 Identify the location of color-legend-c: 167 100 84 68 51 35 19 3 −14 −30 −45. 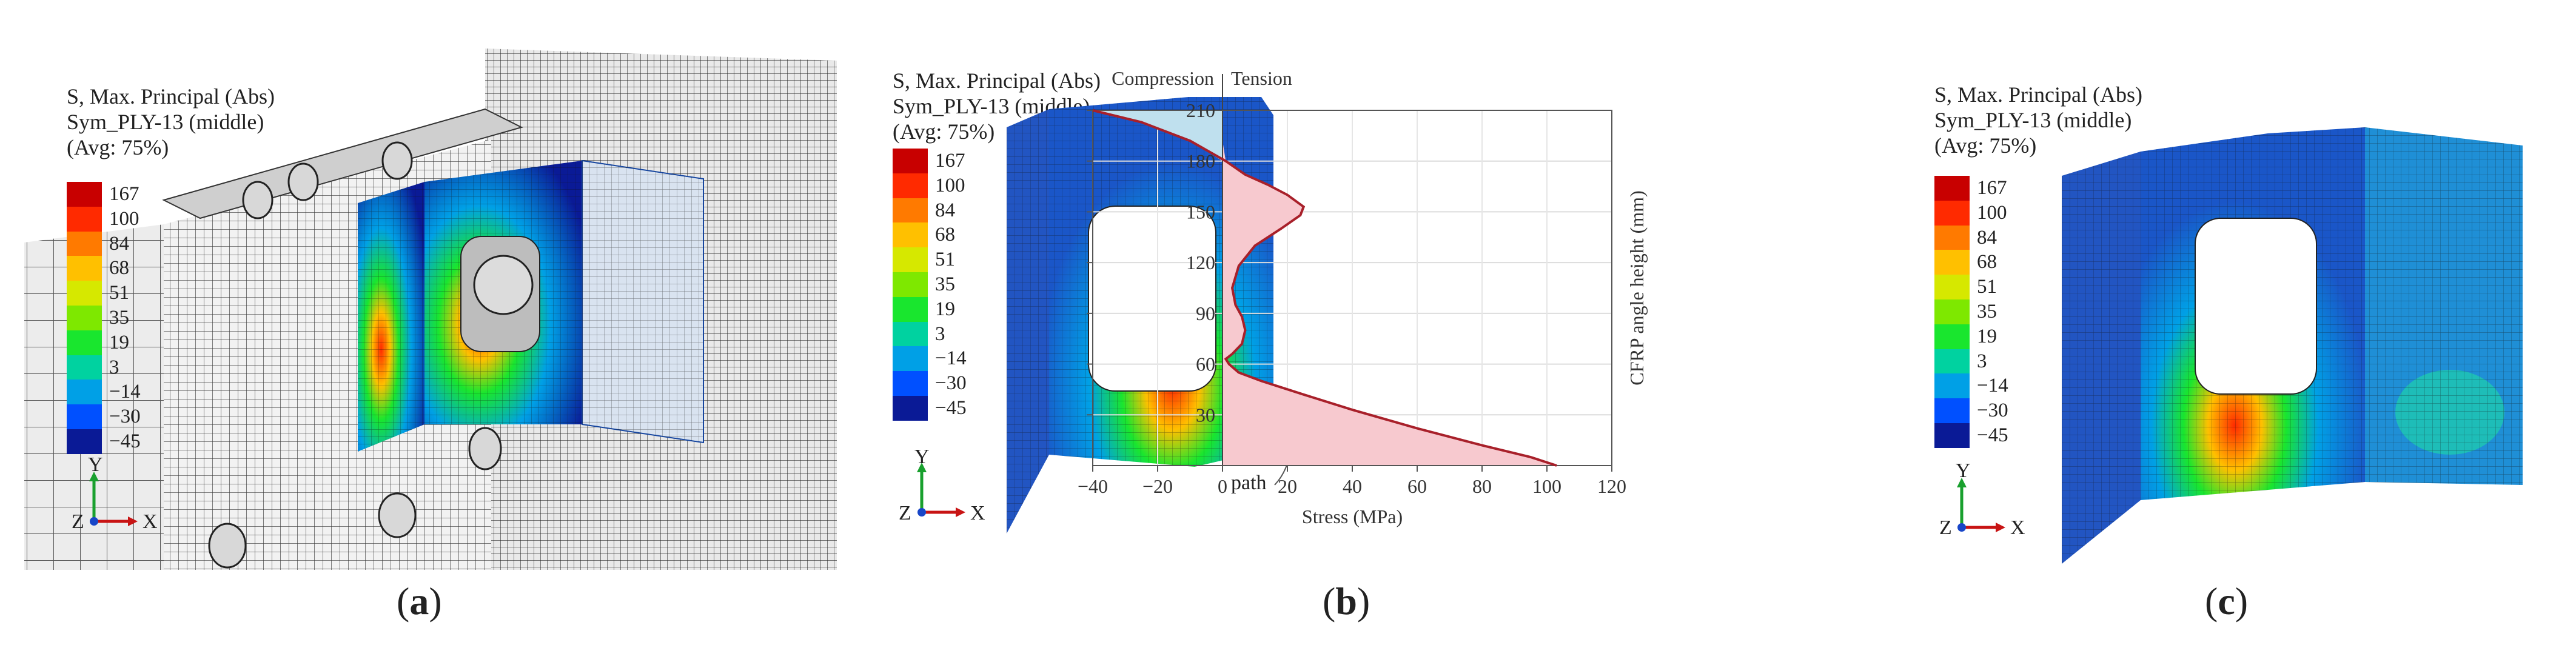
(1971, 312).